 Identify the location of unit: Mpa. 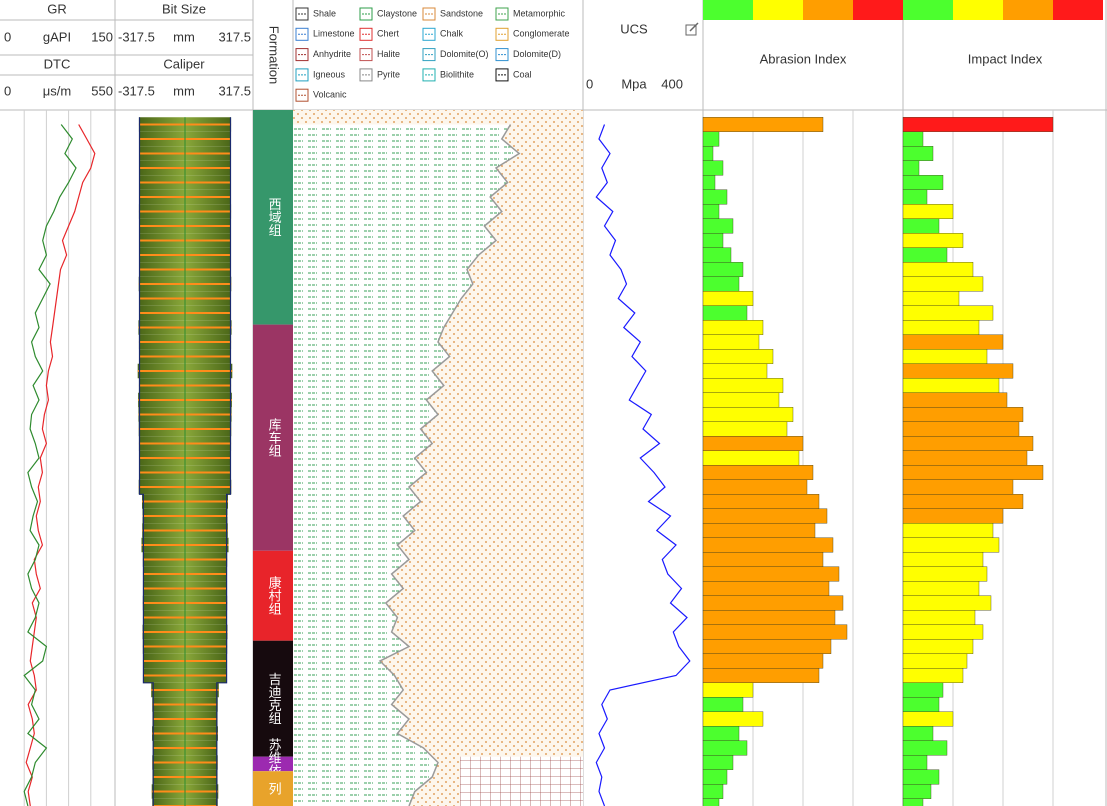
(634, 83).